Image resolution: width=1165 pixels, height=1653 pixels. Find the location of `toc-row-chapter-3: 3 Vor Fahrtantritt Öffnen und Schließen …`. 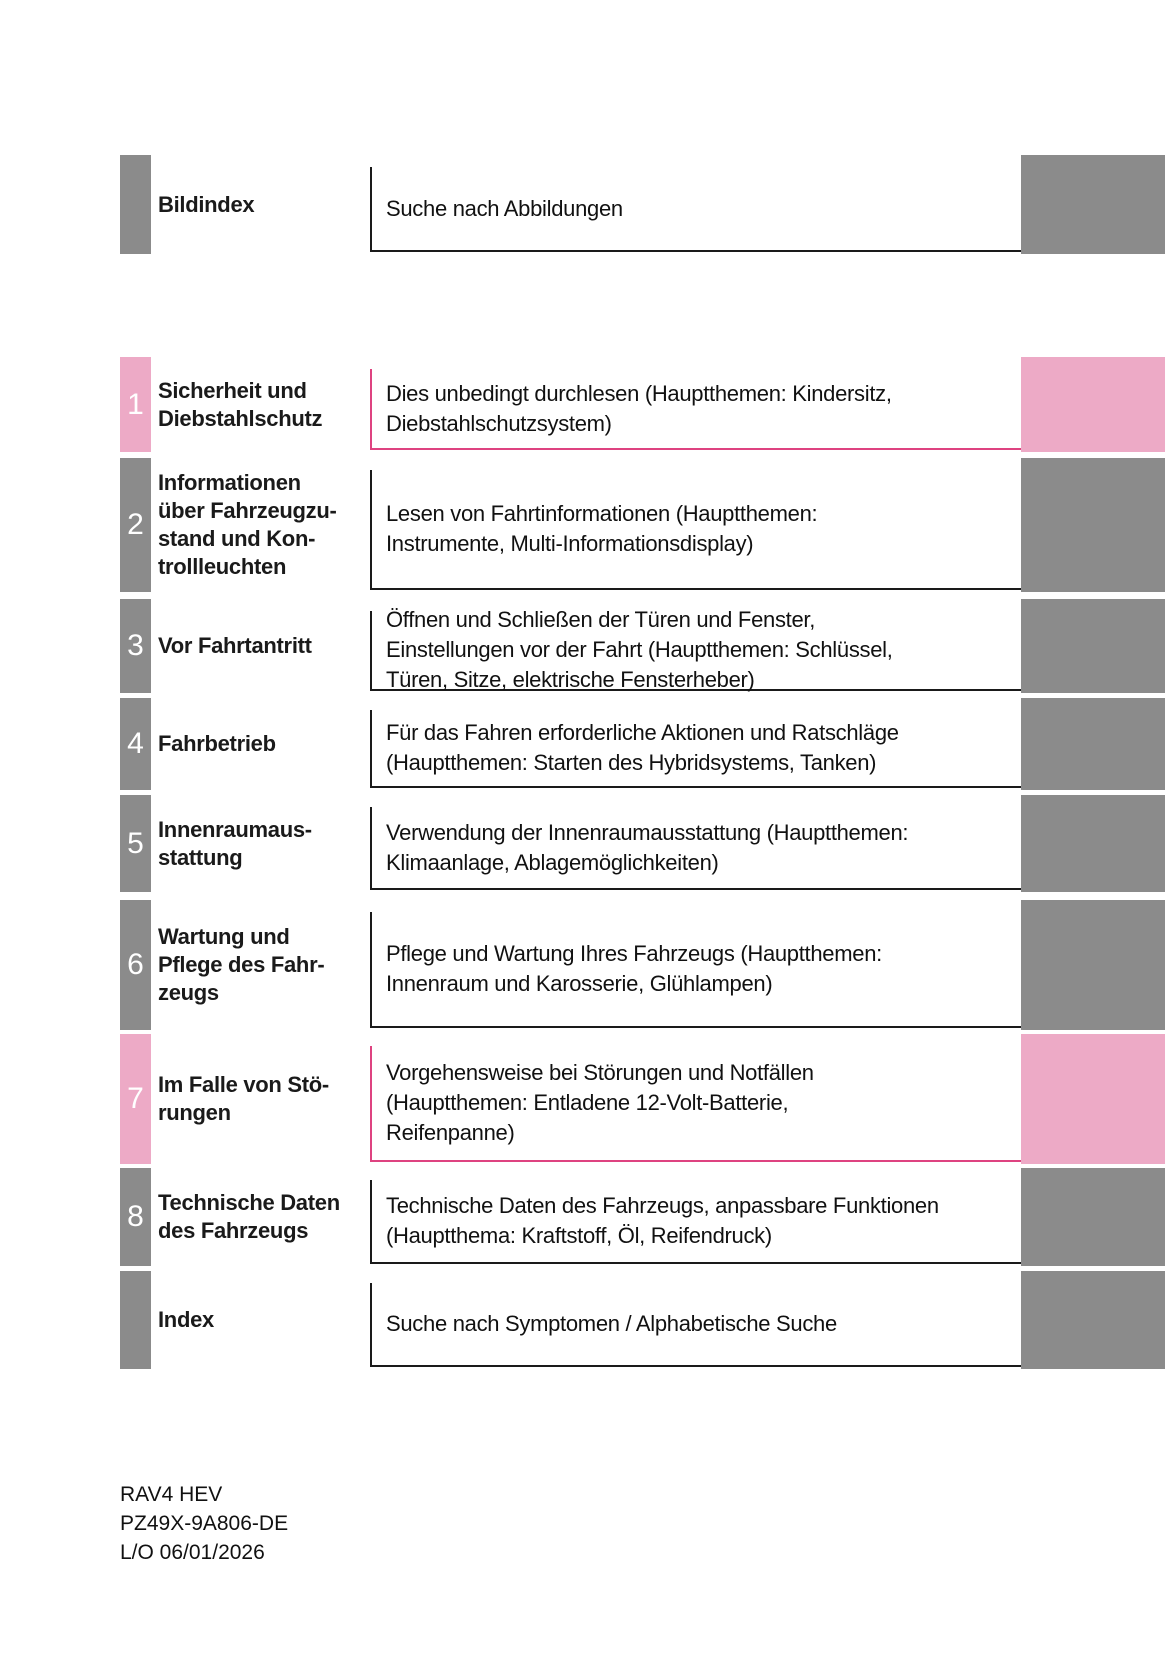

toc-row-chapter-3: 3 Vor Fahrtantritt Öffnen und Schließen … is located at coordinates (582, 646).